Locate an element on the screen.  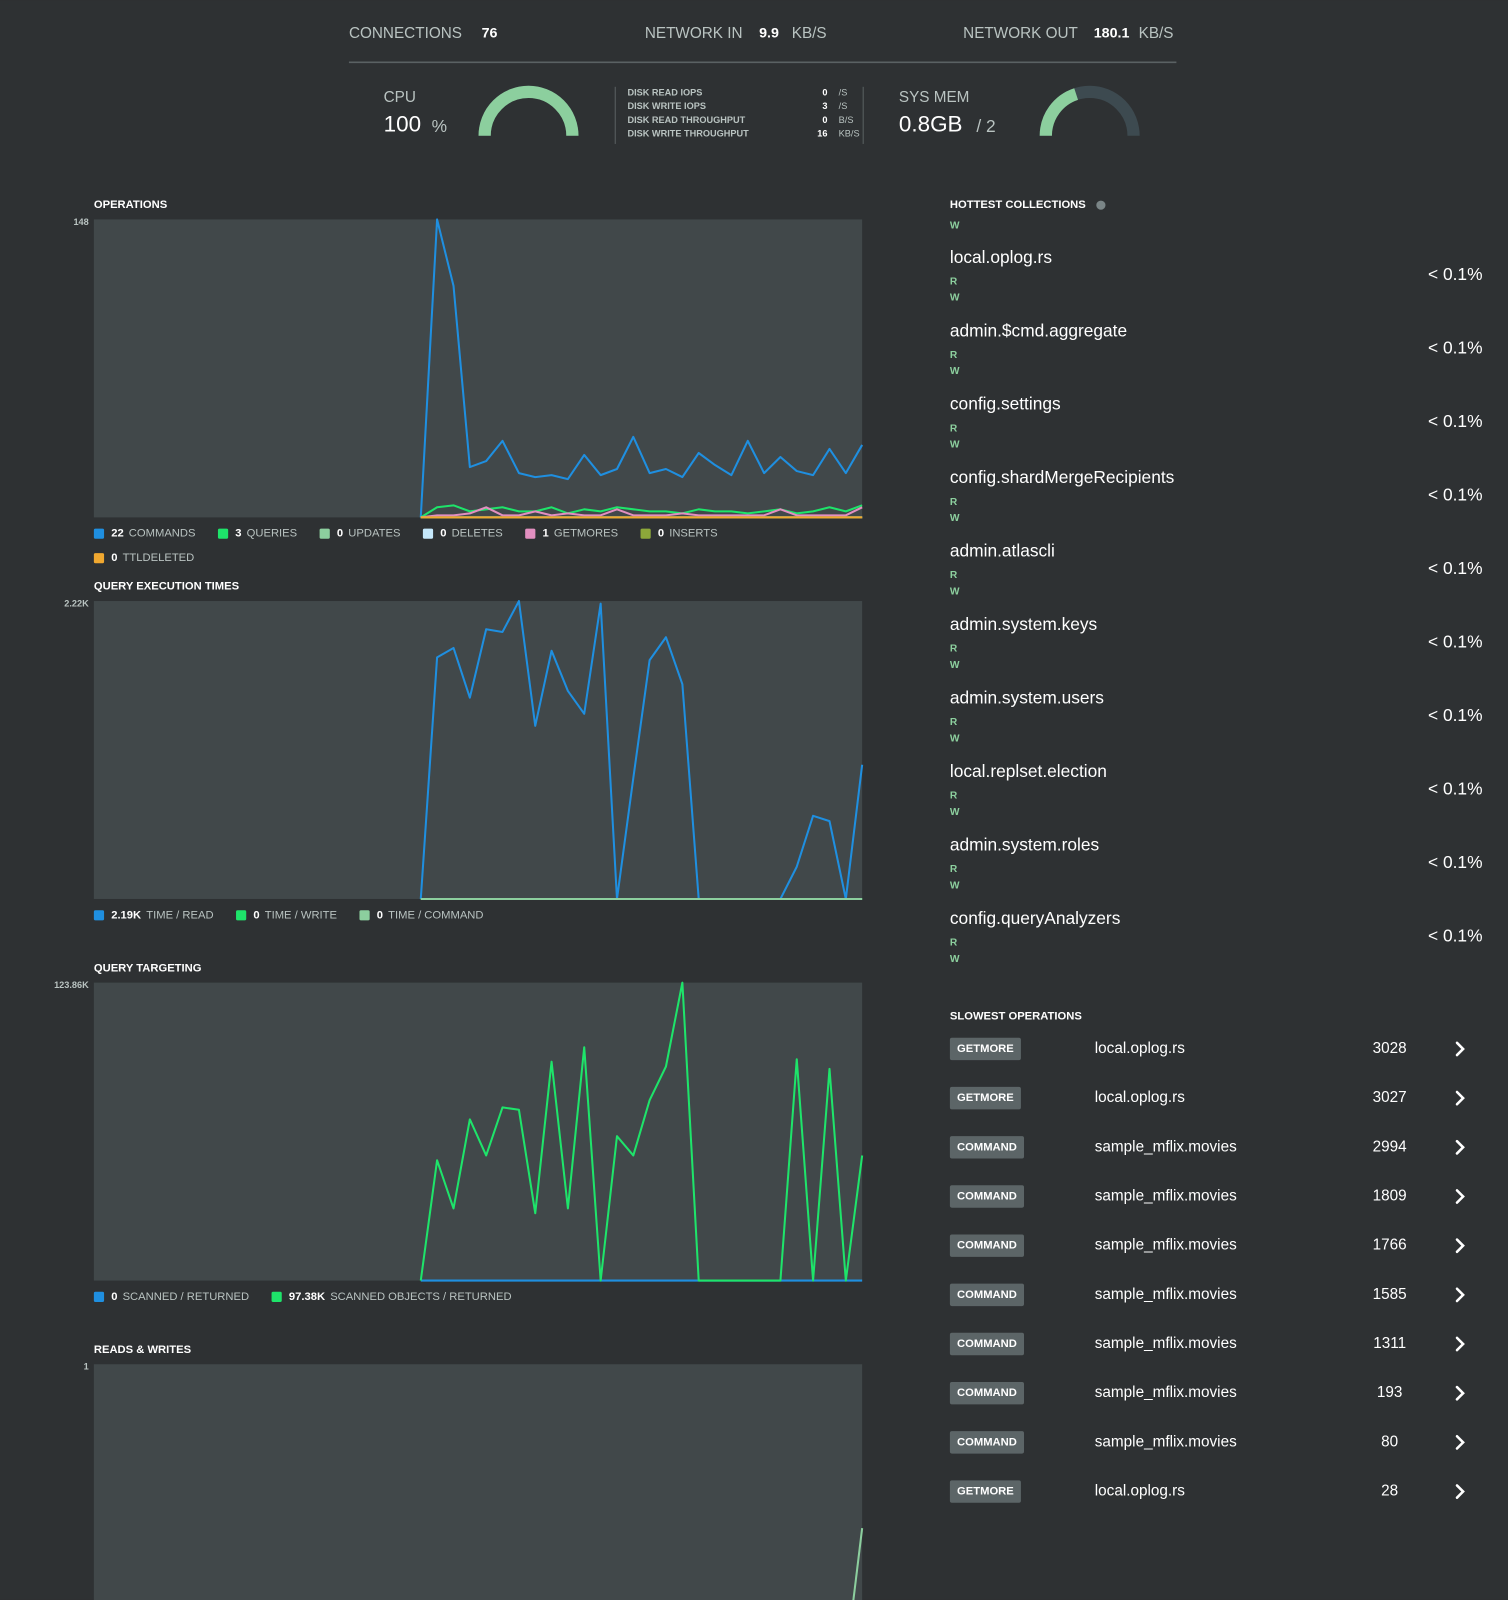
disk-label: DISK READ IOPS is located at coordinates (664, 92).